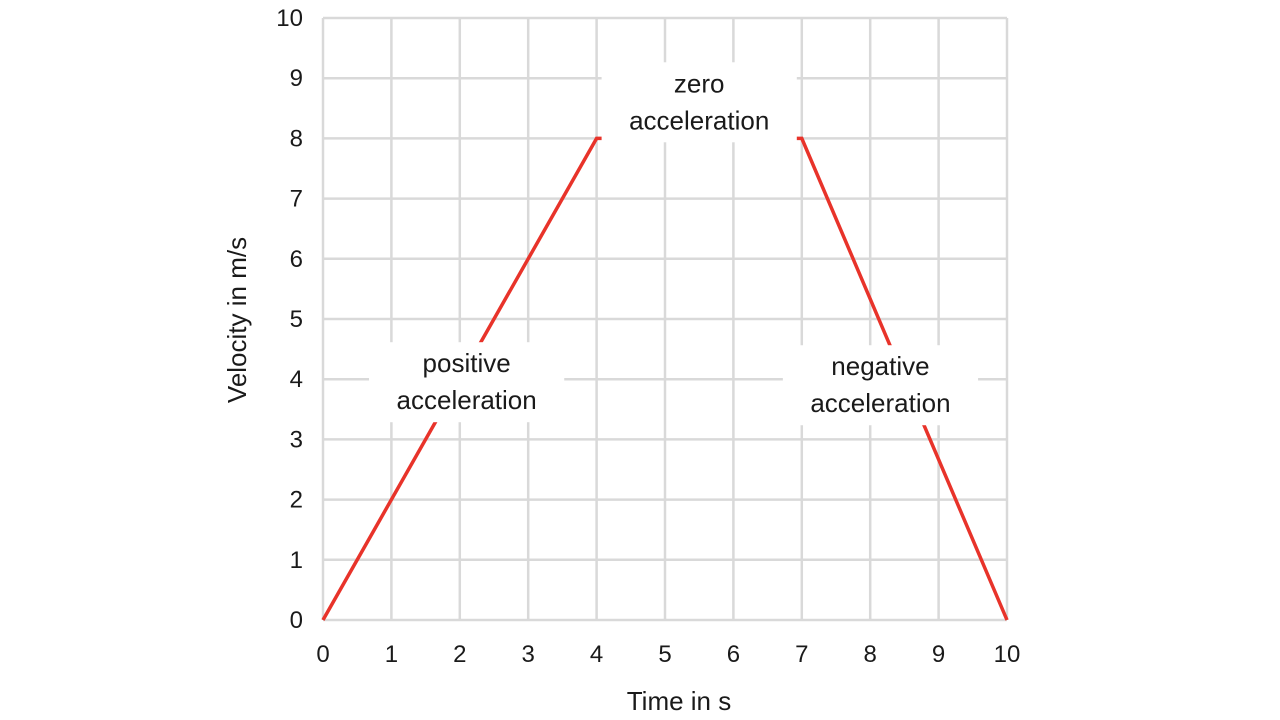  Describe the element at coordinates (528, 654) in the screenshot. I see `x-tick-label: 3` at that location.